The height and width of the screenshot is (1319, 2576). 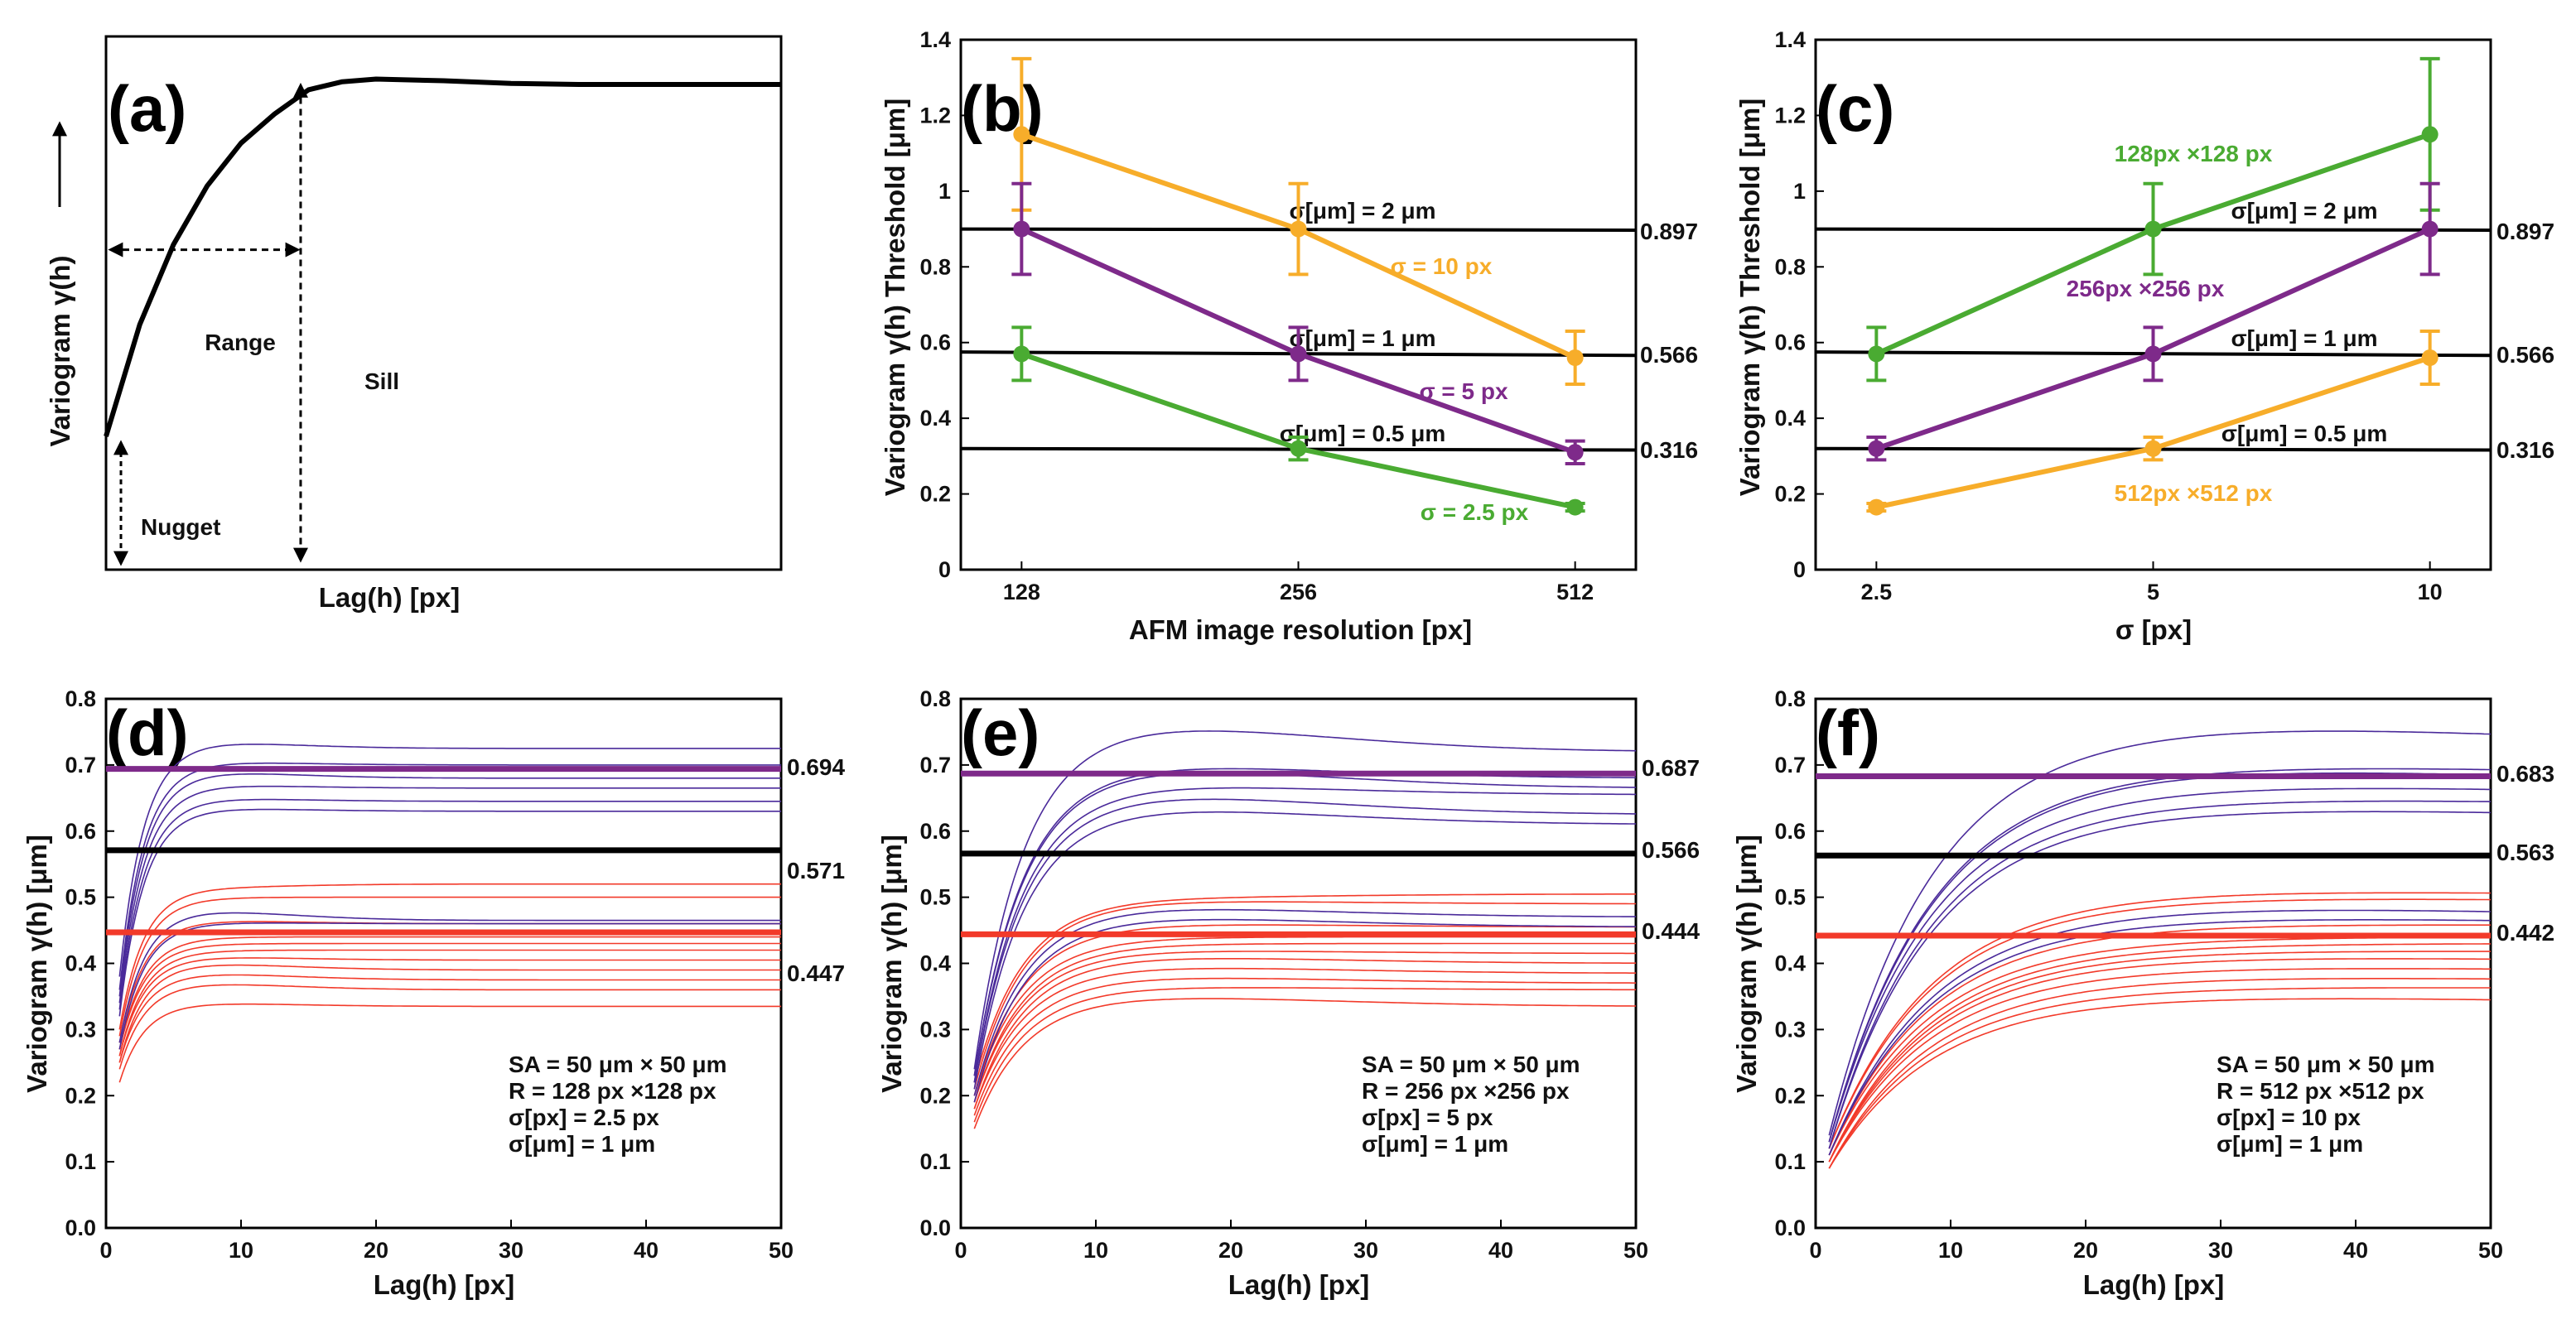 What do you see at coordinates (80, 897) in the screenshot?
I see `panel-d-y-tick-label: 0.5` at bounding box center [80, 897].